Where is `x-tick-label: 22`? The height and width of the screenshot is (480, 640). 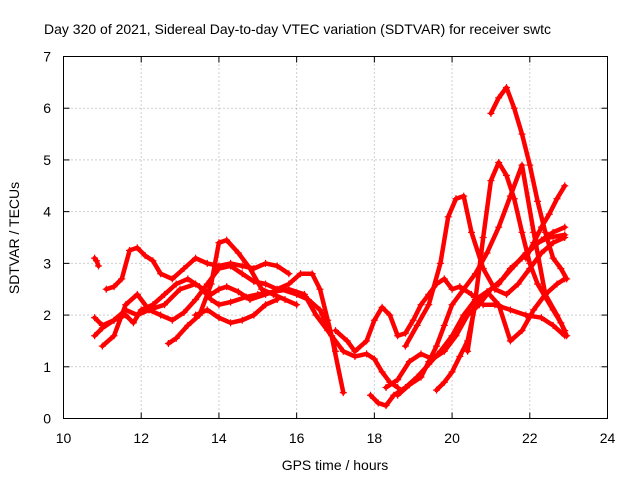
x-tick-label: 22 is located at coordinates (530, 438).